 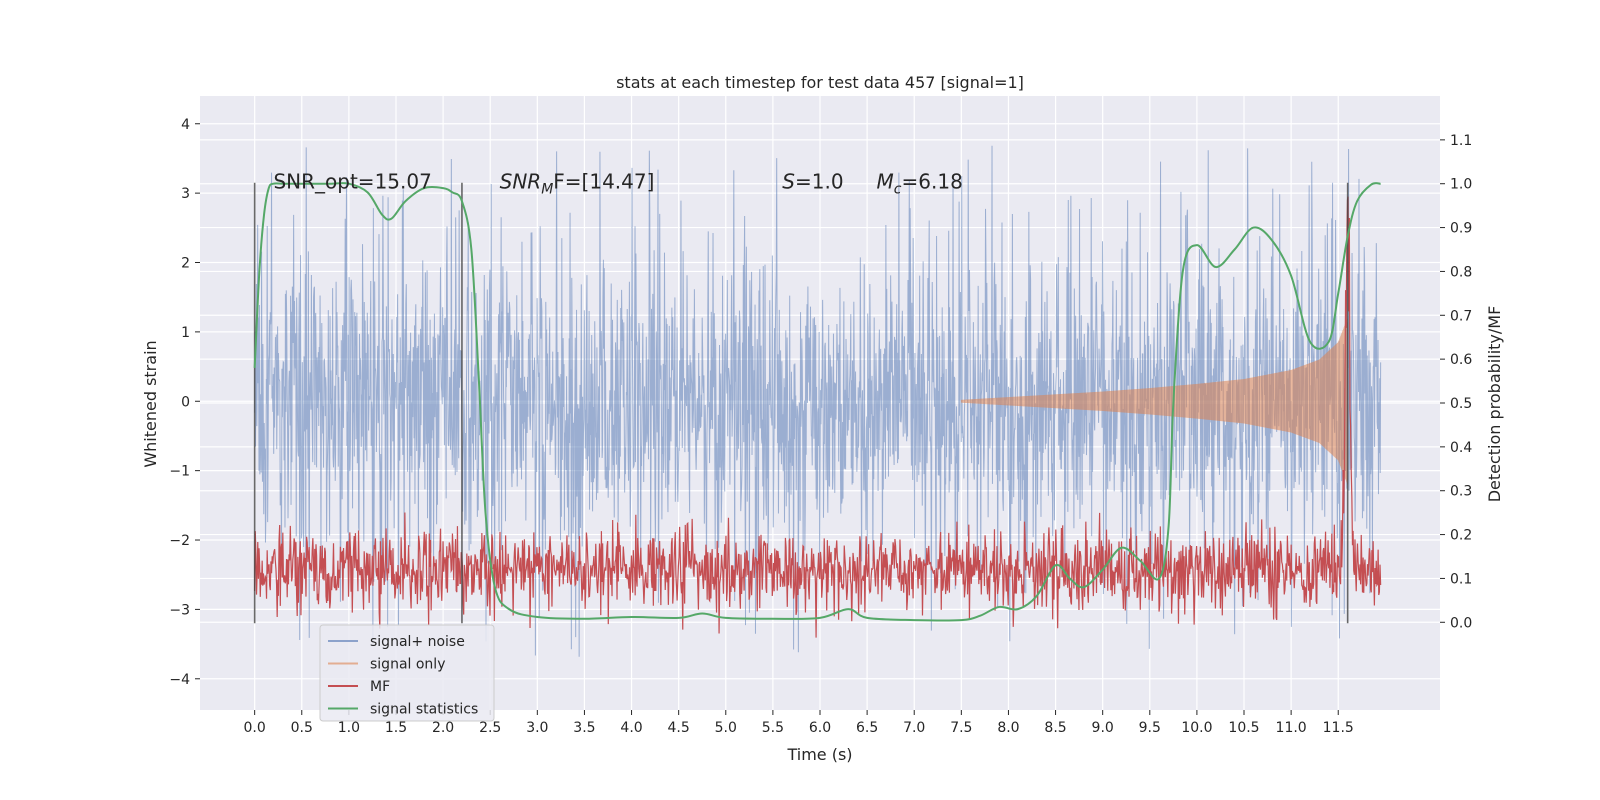 What do you see at coordinates (1461, 272) in the screenshot?
I see `y-right-tick-label: 0.8` at bounding box center [1461, 272].